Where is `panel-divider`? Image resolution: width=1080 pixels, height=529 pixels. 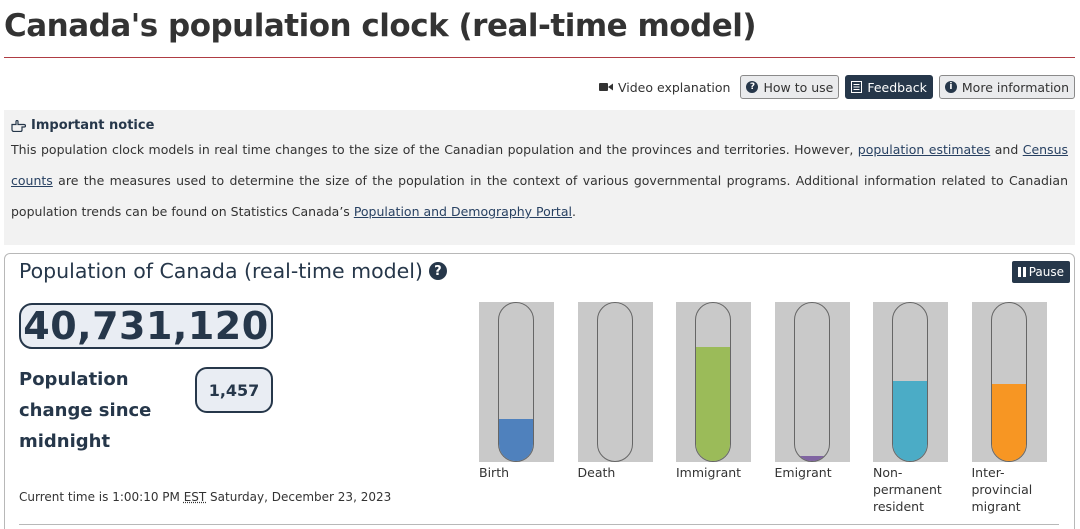
panel-divider is located at coordinates (539, 524).